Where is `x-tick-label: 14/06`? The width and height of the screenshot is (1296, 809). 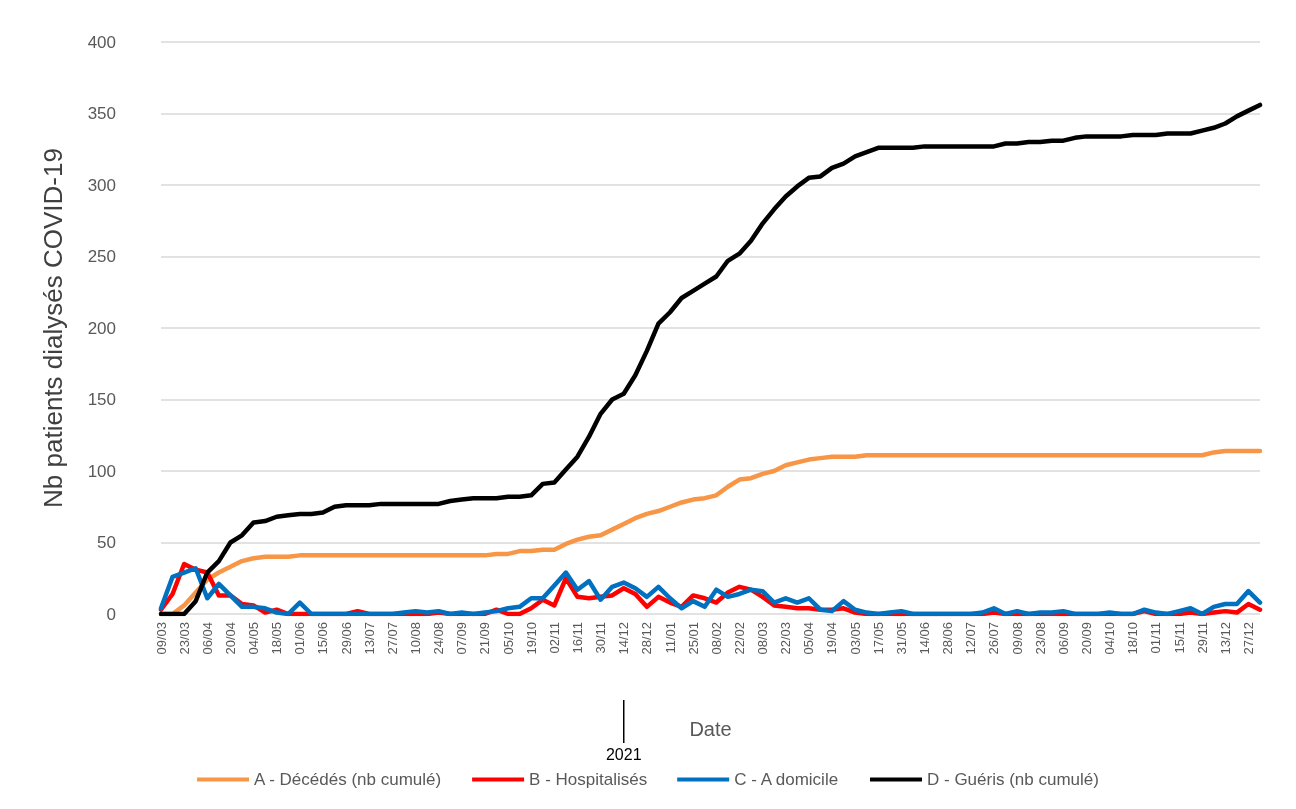 x-tick-label: 14/06 is located at coordinates (925, 638).